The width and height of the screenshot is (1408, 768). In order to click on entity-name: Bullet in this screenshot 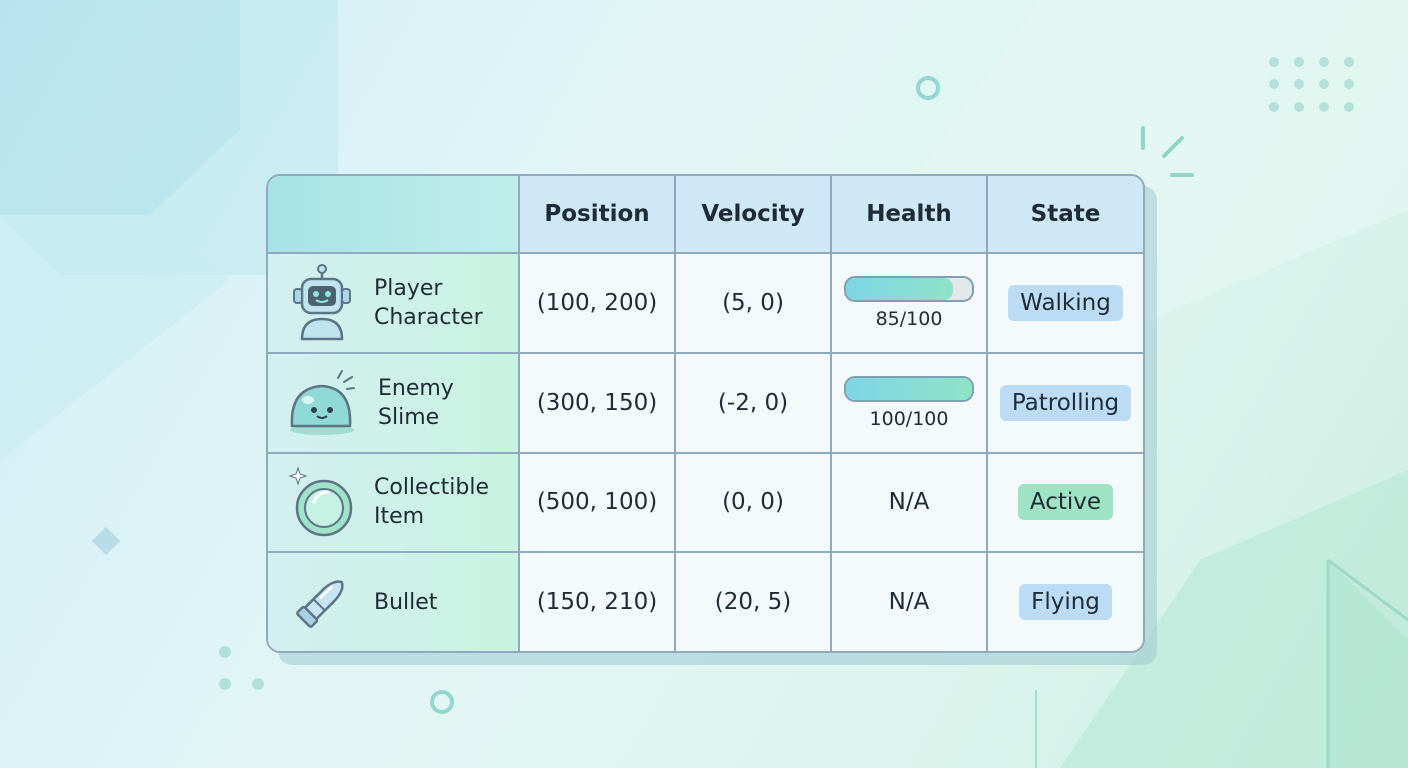, I will do `click(406, 602)`.